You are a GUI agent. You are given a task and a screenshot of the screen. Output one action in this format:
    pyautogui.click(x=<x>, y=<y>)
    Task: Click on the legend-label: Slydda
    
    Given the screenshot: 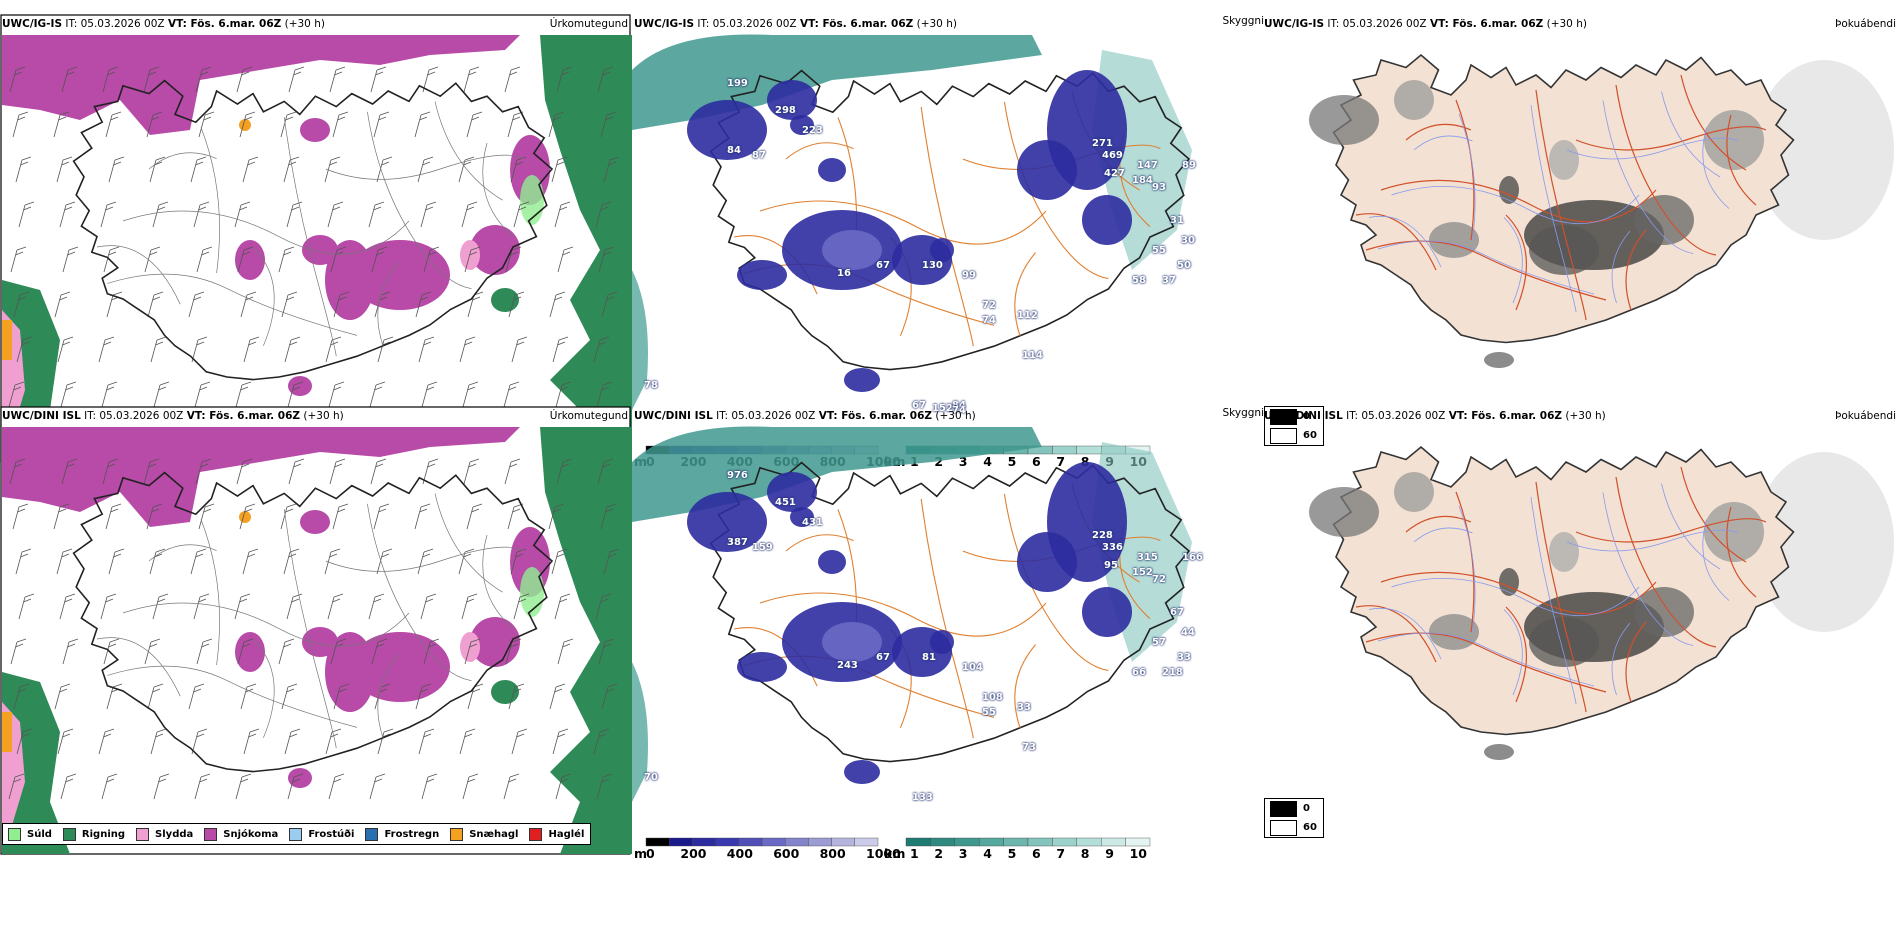 What is the action you would take?
    pyautogui.click(x=174, y=834)
    